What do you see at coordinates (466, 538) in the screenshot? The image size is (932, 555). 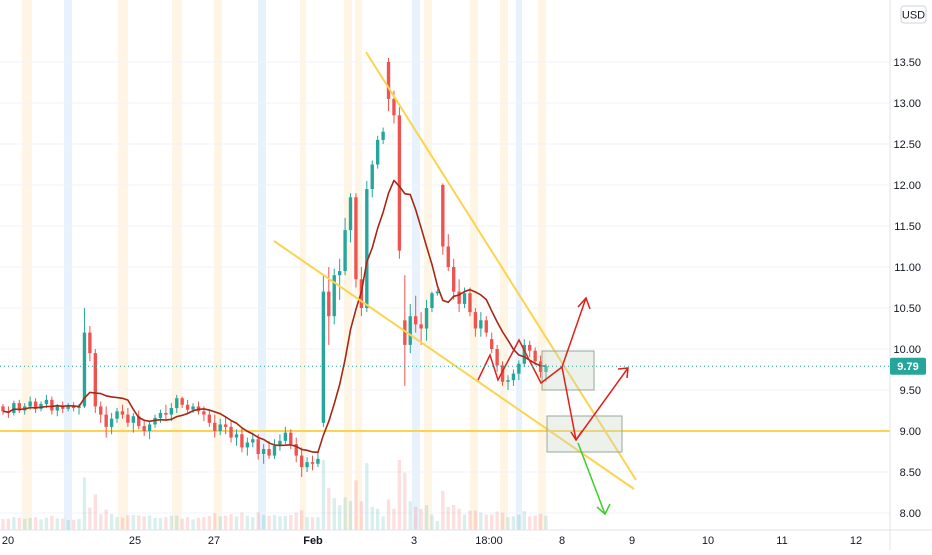 I see `time-axis: 20 25 27 Feb 3 18:00 8 9 10 11 12` at bounding box center [466, 538].